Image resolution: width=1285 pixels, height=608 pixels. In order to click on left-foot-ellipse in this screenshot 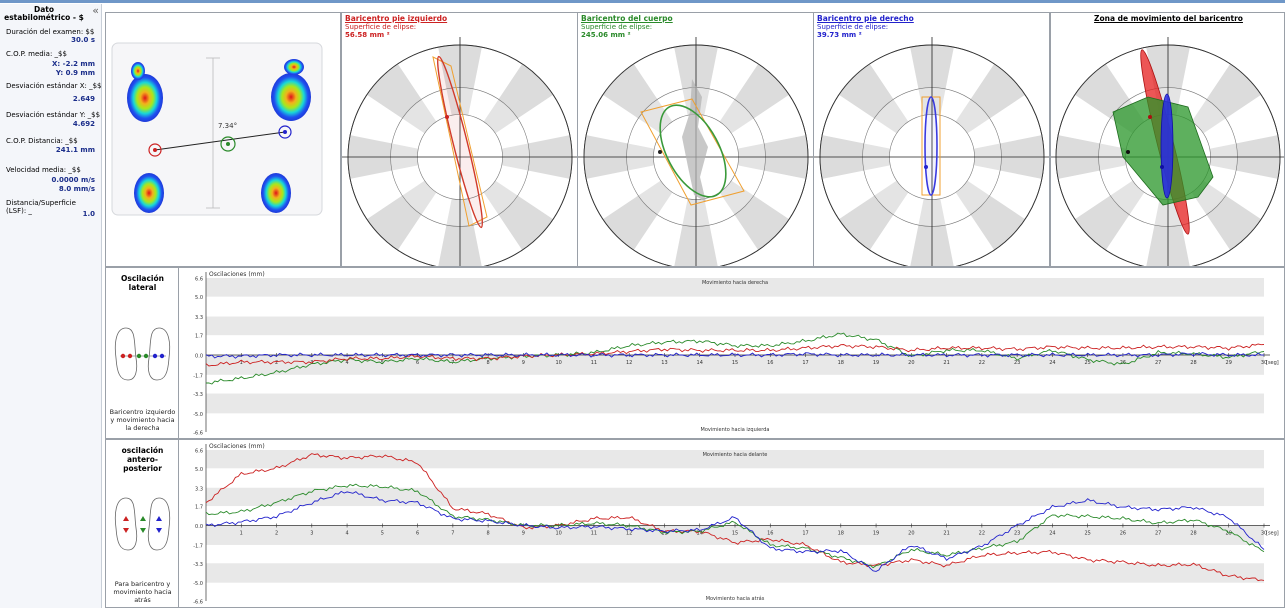, I will do `click(460, 142)`.